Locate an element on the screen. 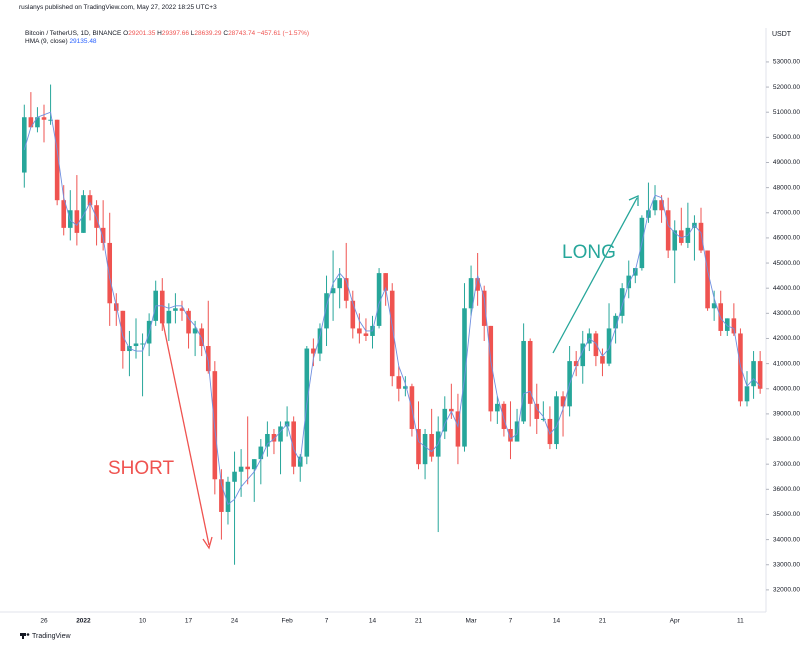 Image resolution: width=807 pixels, height=652 pixels. indicator-value: 29135.48 is located at coordinates (83, 41).